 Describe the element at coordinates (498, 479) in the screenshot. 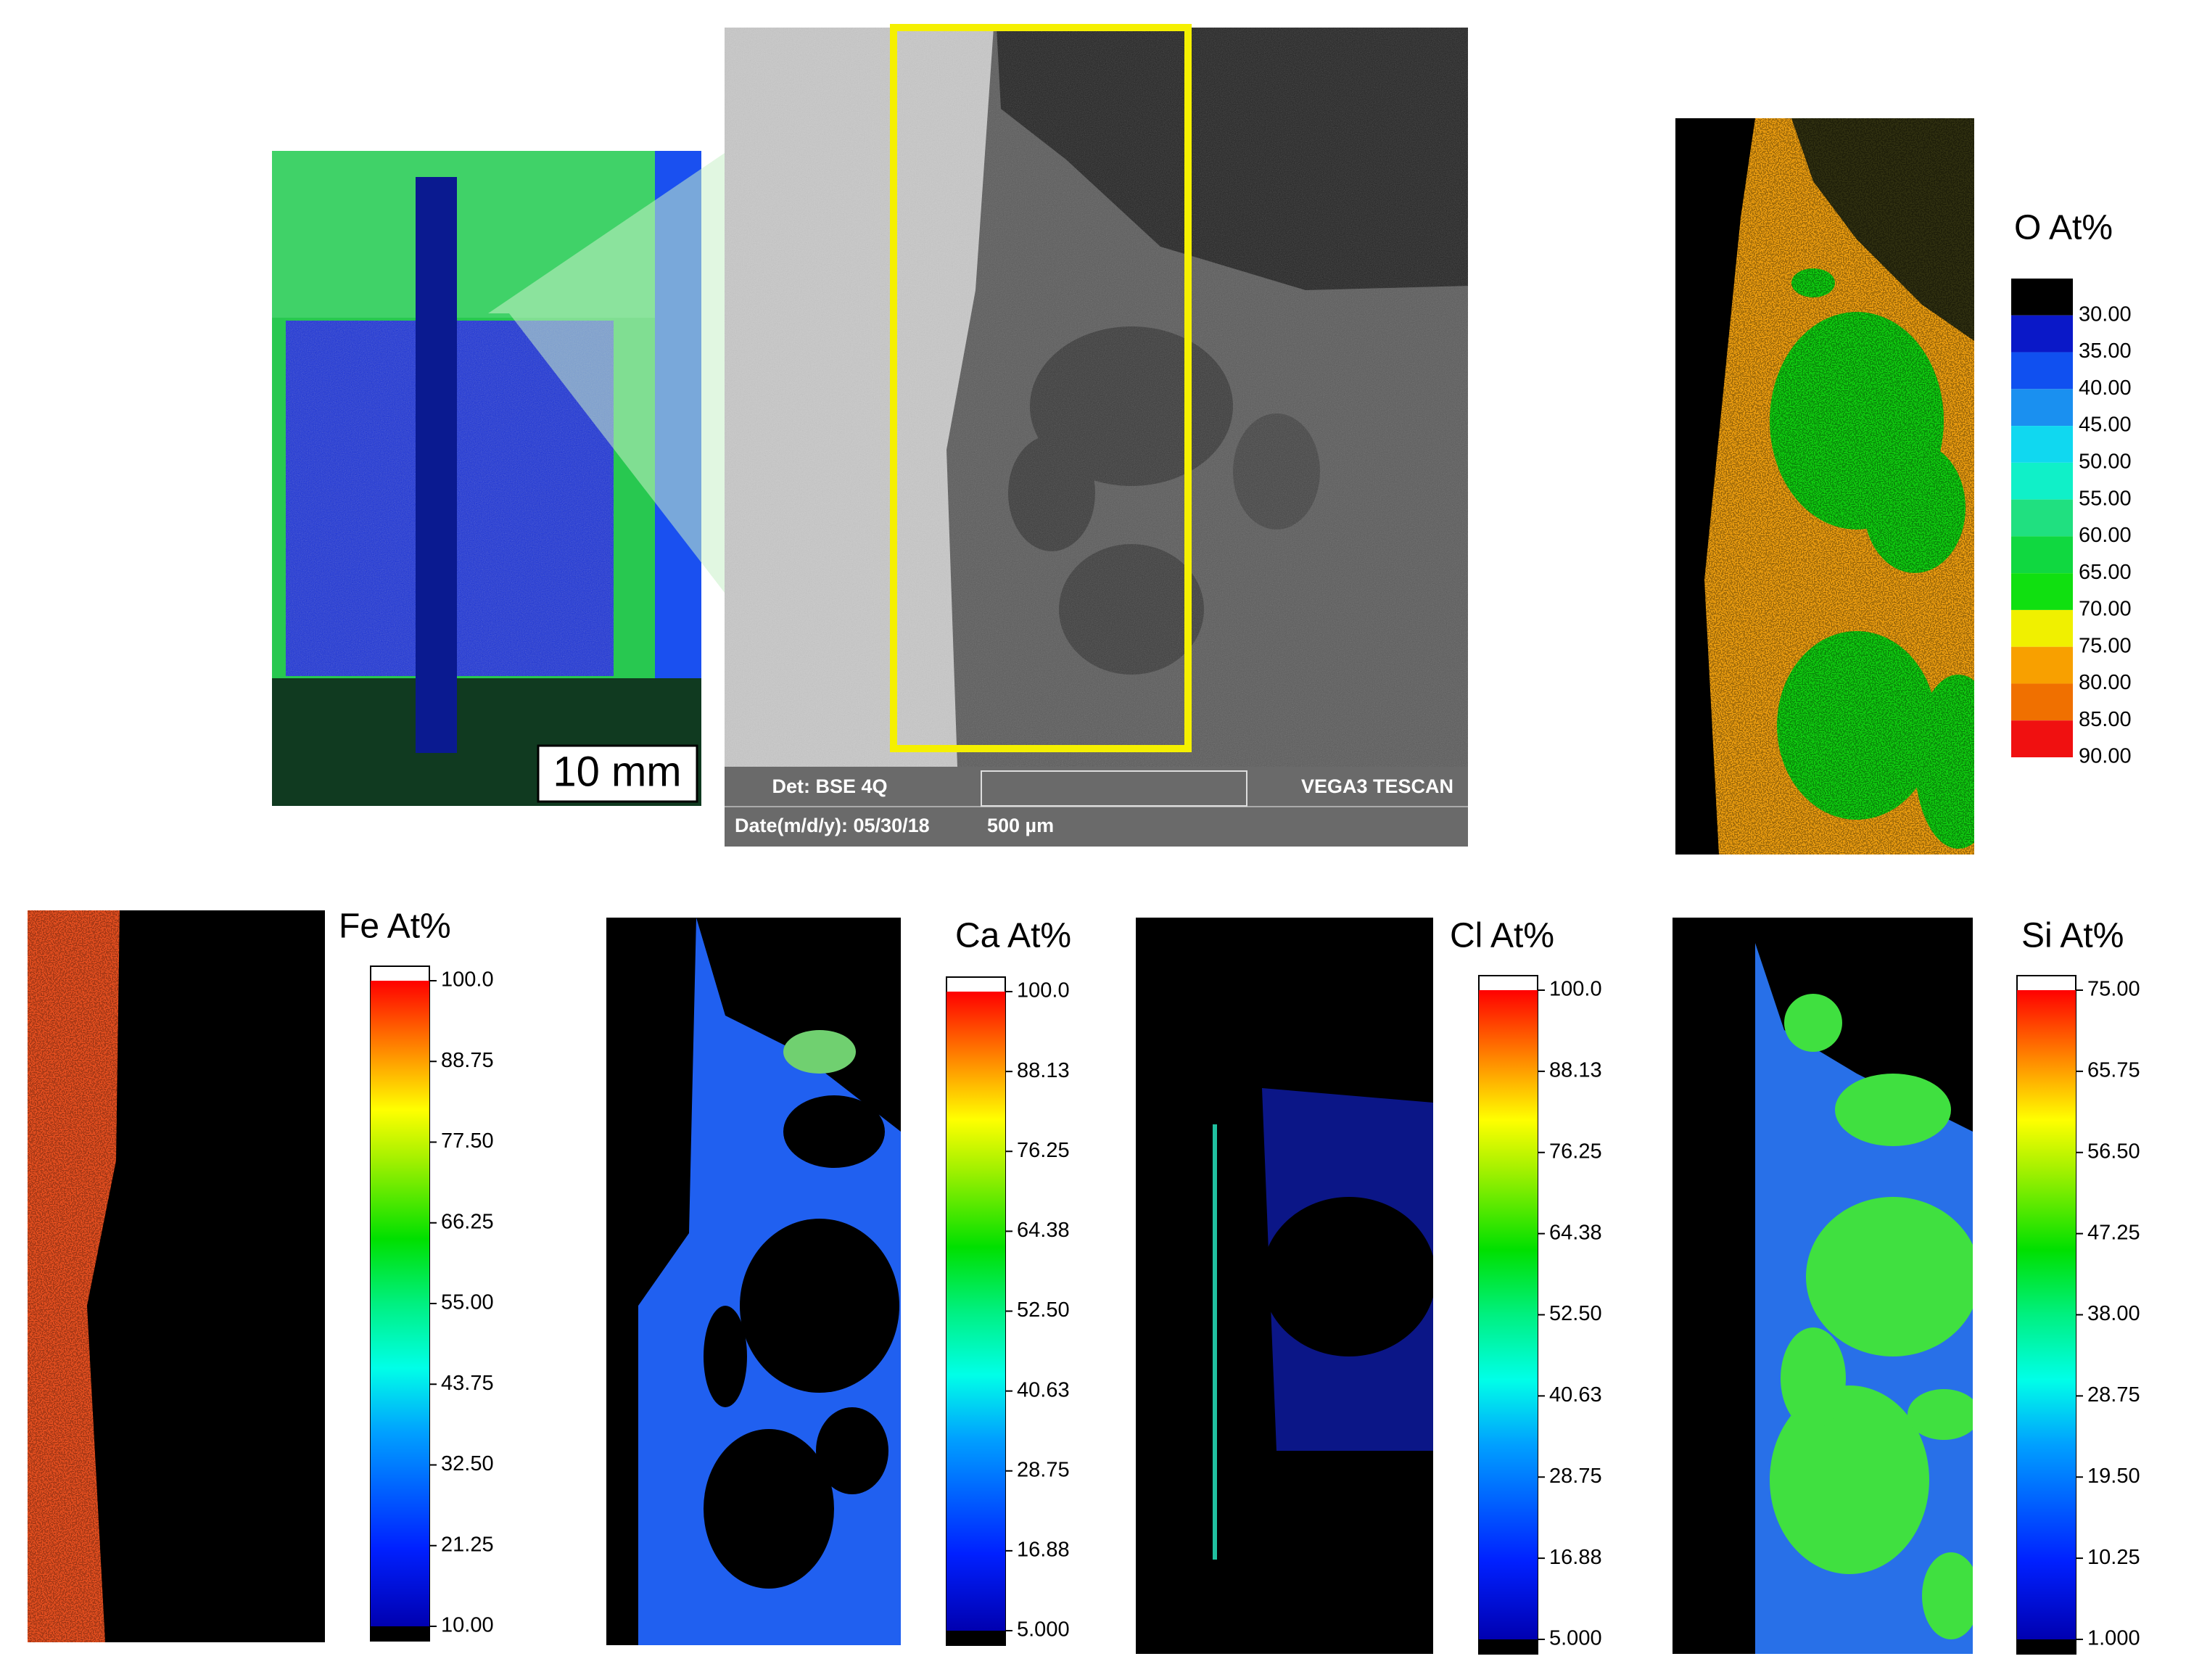

I see `photo: 10 mm` at that location.